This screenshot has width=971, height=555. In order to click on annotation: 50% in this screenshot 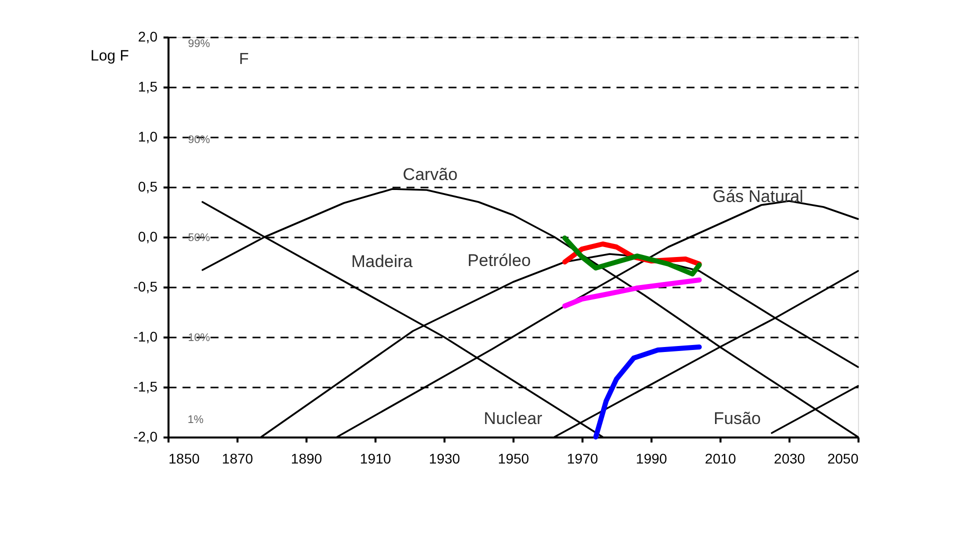, I will do `click(199, 238)`.